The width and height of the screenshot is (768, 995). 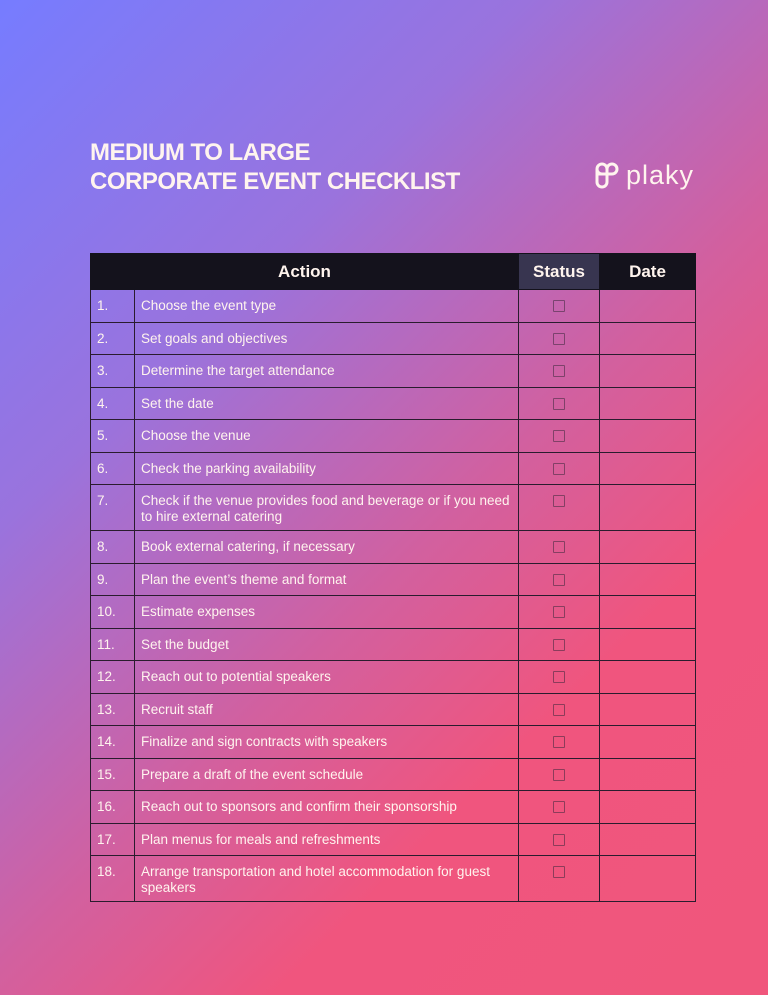 What do you see at coordinates (275, 181) in the screenshot?
I see `title-line-2: CORPORATE EVENT CHECKLIST` at bounding box center [275, 181].